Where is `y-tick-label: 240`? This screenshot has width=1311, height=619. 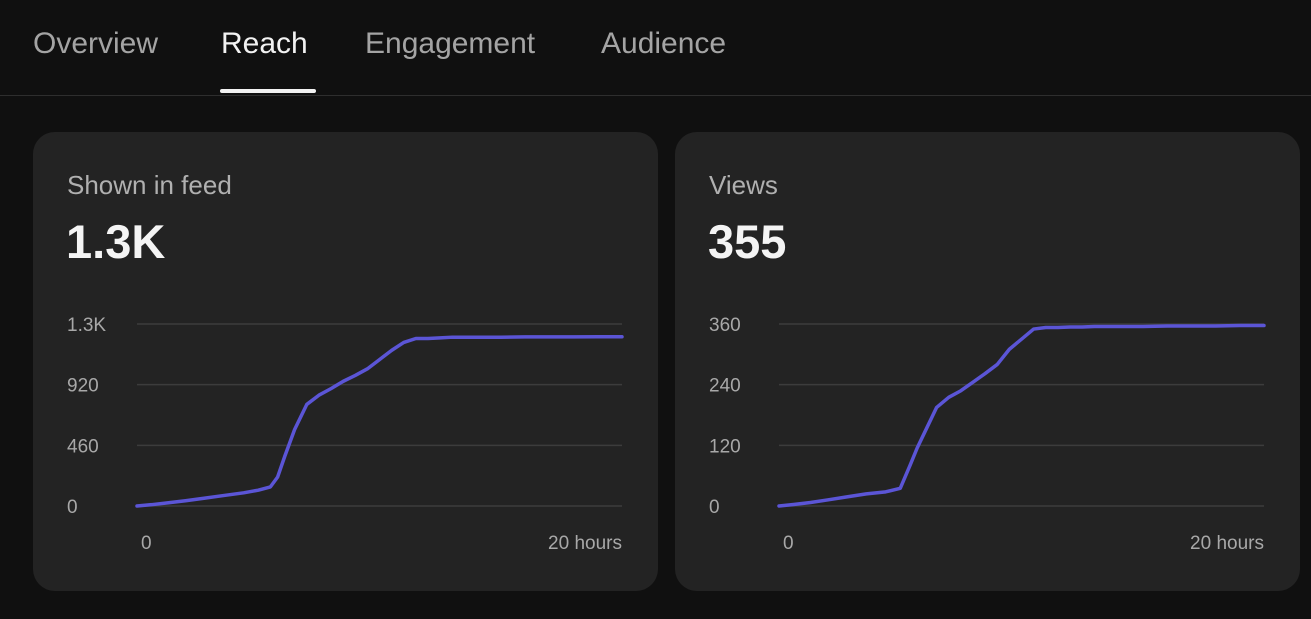 y-tick-label: 240 is located at coordinates (725, 386).